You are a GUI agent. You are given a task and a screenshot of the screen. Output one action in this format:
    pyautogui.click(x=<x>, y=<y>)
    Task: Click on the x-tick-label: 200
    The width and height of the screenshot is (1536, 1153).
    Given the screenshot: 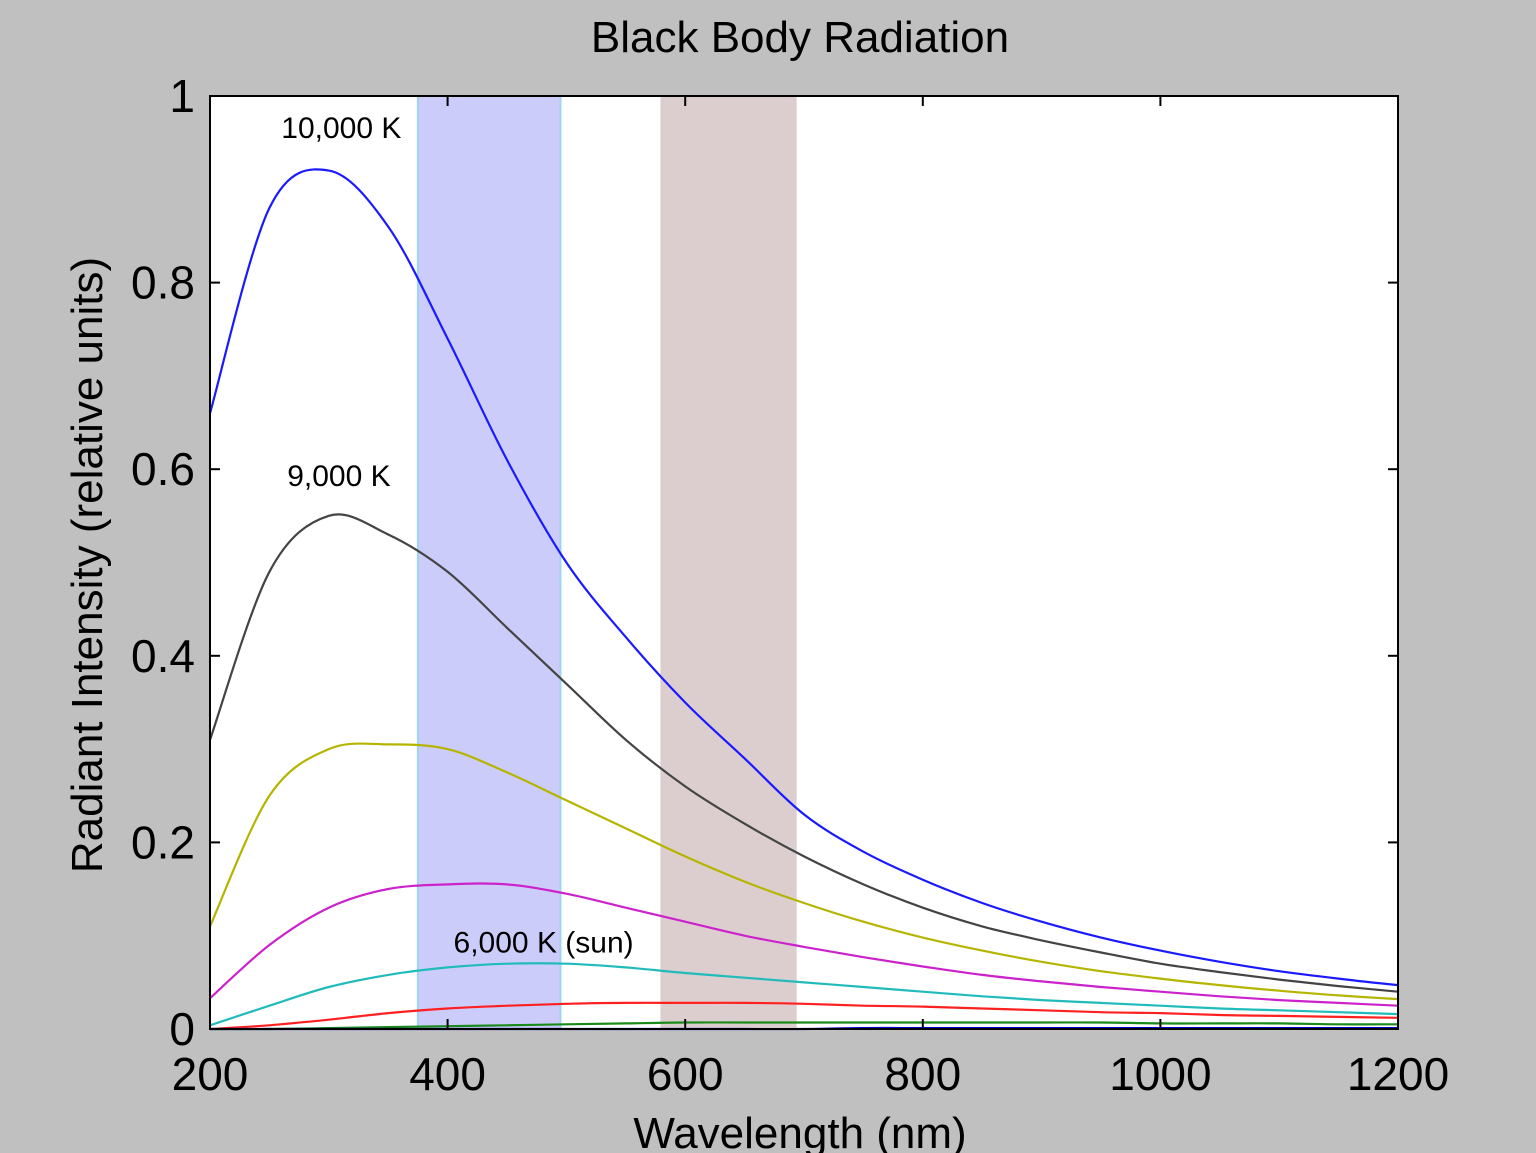 What is the action you would take?
    pyautogui.click(x=210, y=1074)
    